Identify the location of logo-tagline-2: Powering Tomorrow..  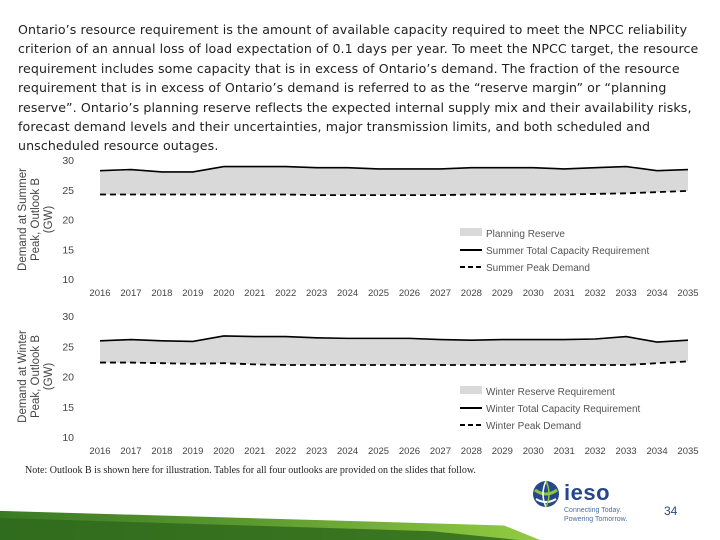
(596, 519).